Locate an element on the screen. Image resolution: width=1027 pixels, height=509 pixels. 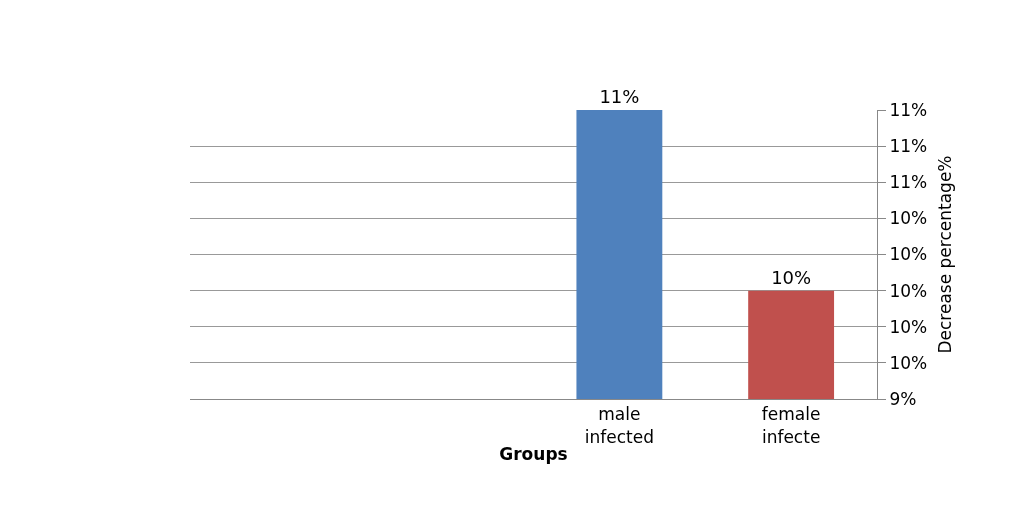
data-label: 11% is located at coordinates (619, 96).